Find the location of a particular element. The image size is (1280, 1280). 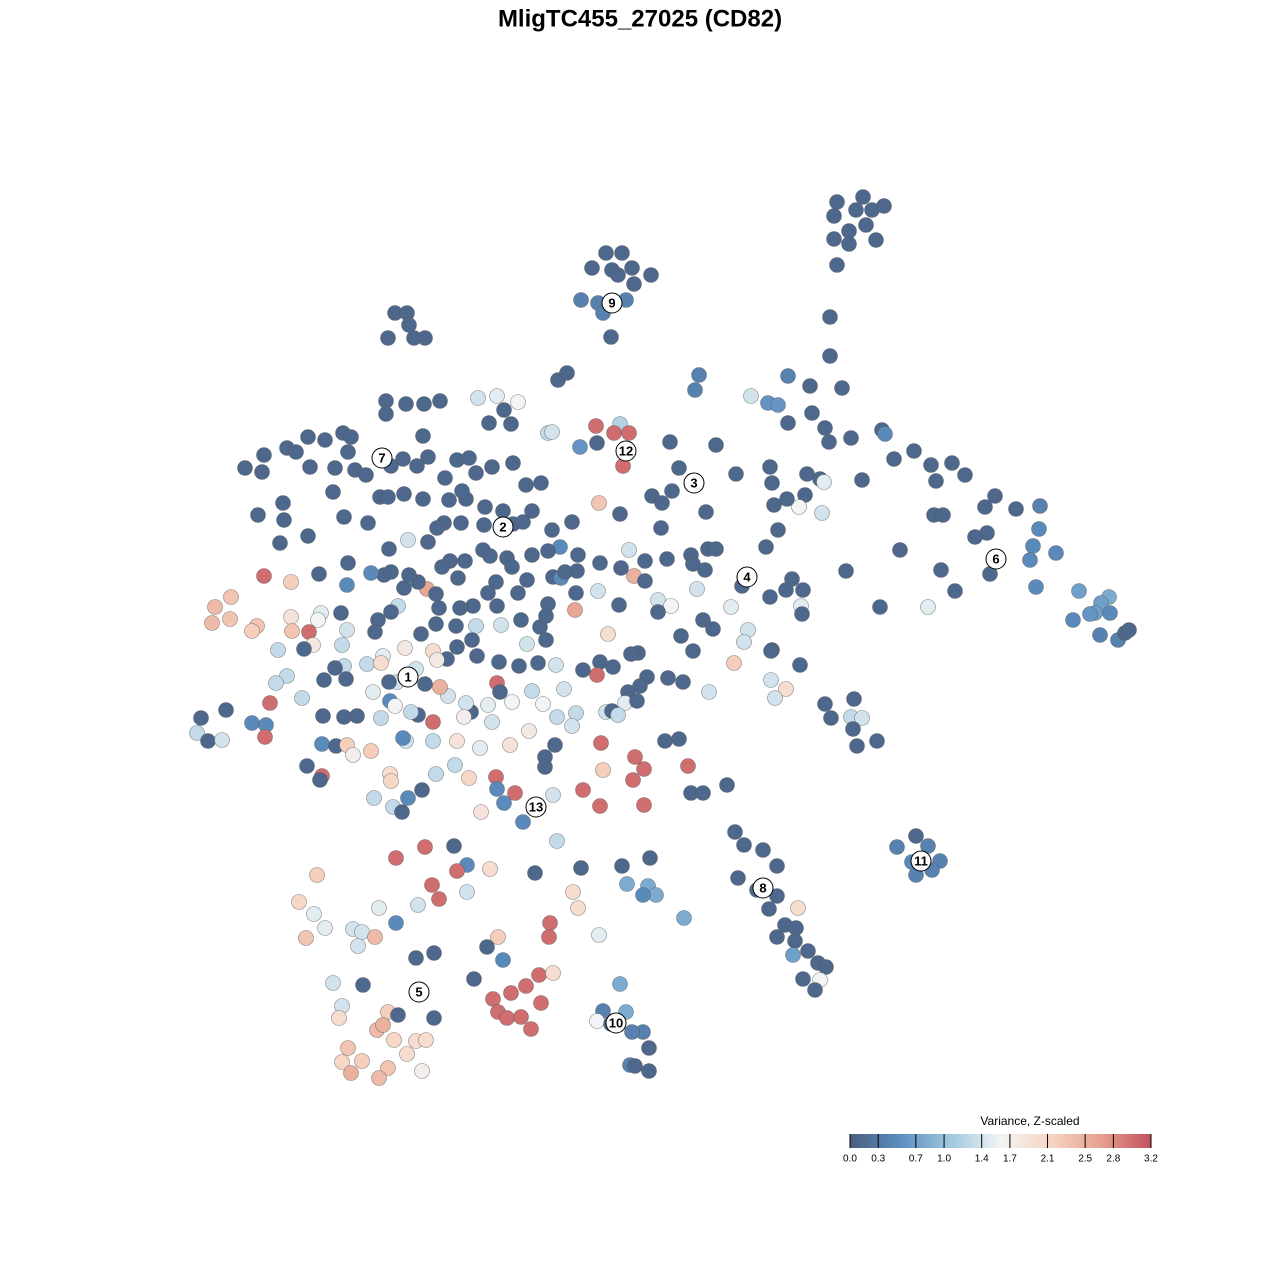

colorbar-tick-label: 1.4 is located at coordinates (982, 1159).